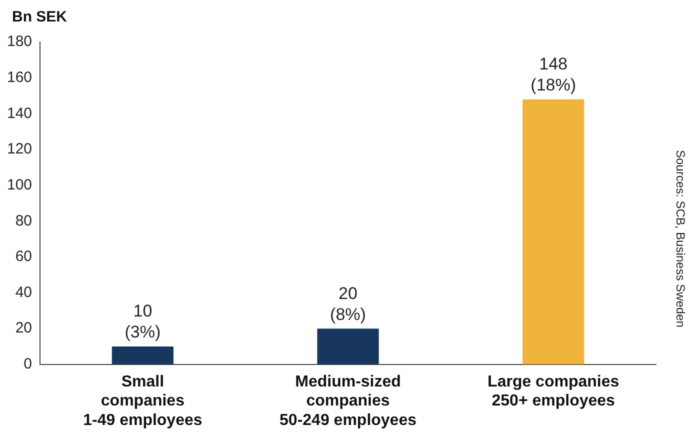 The width and height of the screenshot is (691, 442). What do you see at coordinates (19, 77) in the screenshot?
I see `y-tick-label: 160` at bounding box center [19, 77].